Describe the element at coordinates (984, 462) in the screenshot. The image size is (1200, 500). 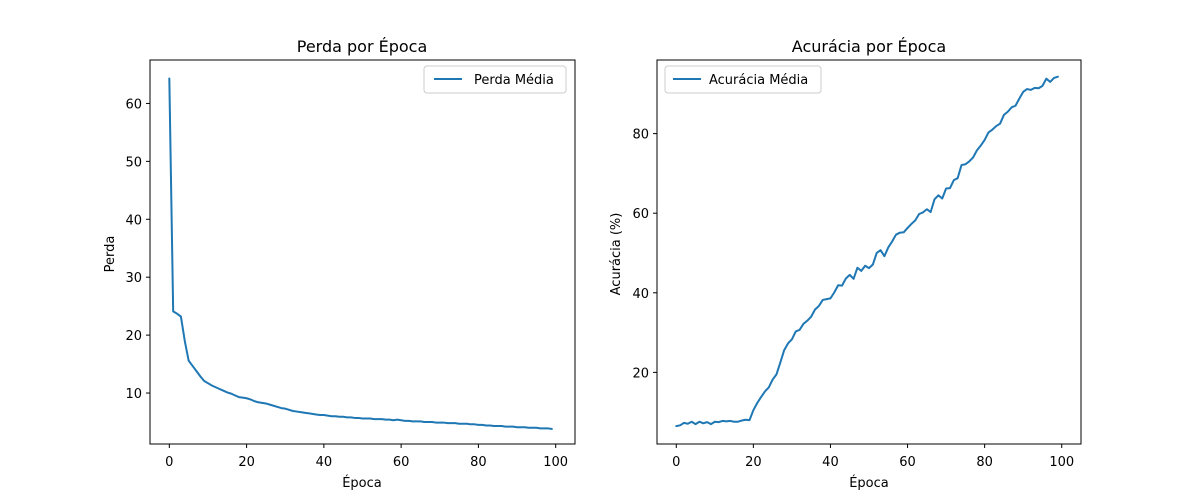
I see `accuracy-x-tick-label: 80` at that location.